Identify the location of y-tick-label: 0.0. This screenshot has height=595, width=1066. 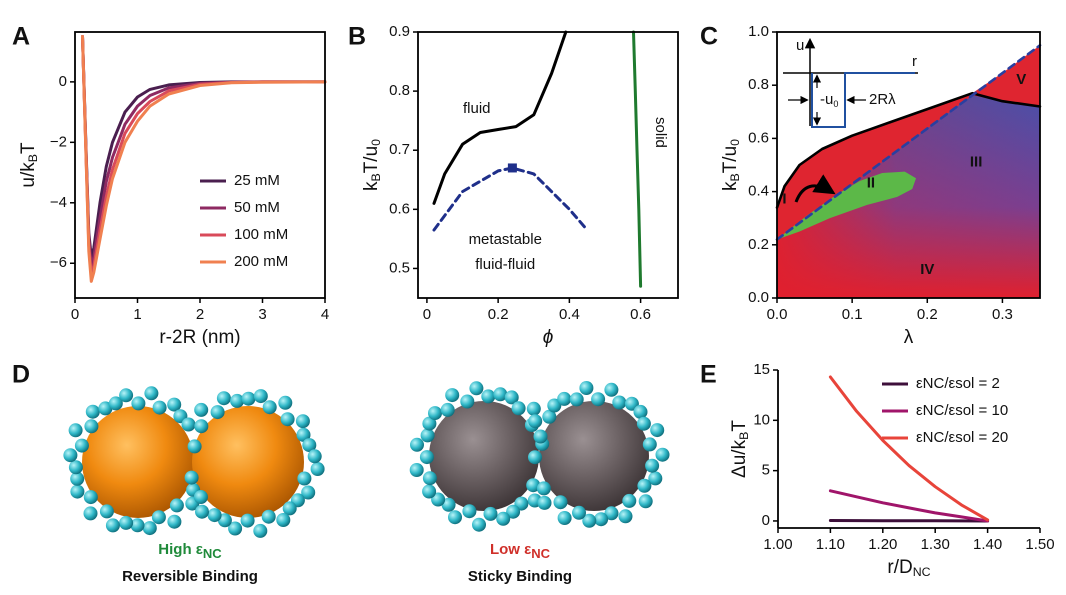
(758, 297).